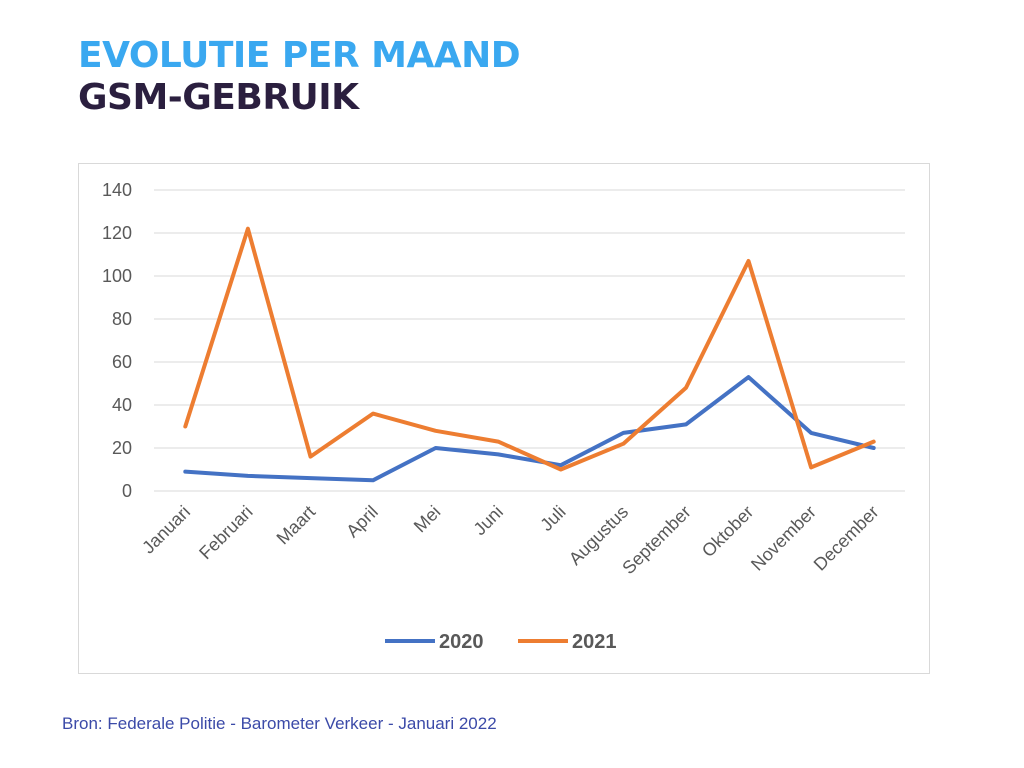 The width and height of the screenshot is (1024, 768). I want to click on y-tick-label: 40, so click(122, 405).